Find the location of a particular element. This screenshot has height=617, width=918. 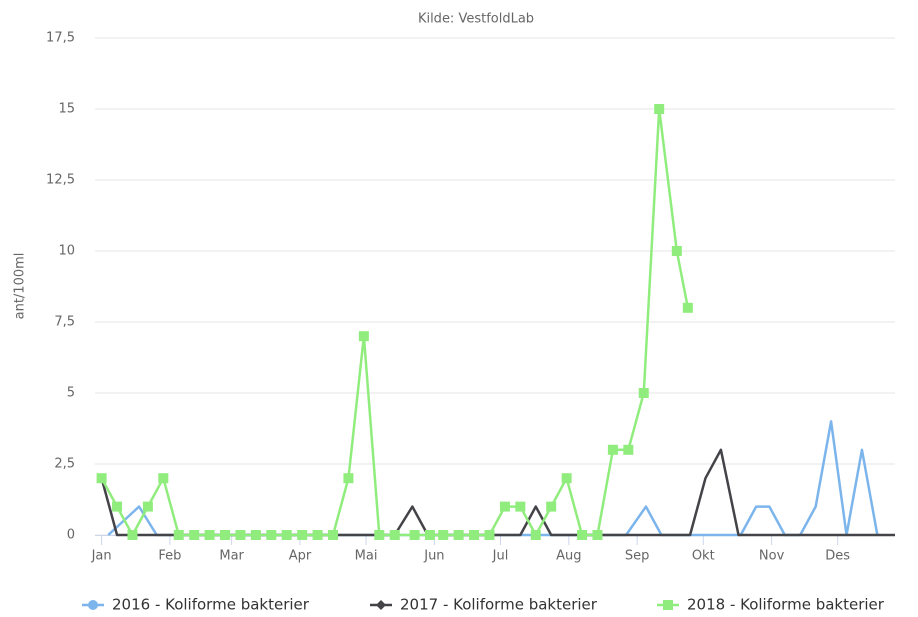

series-line is located at coordinates (497, 492).